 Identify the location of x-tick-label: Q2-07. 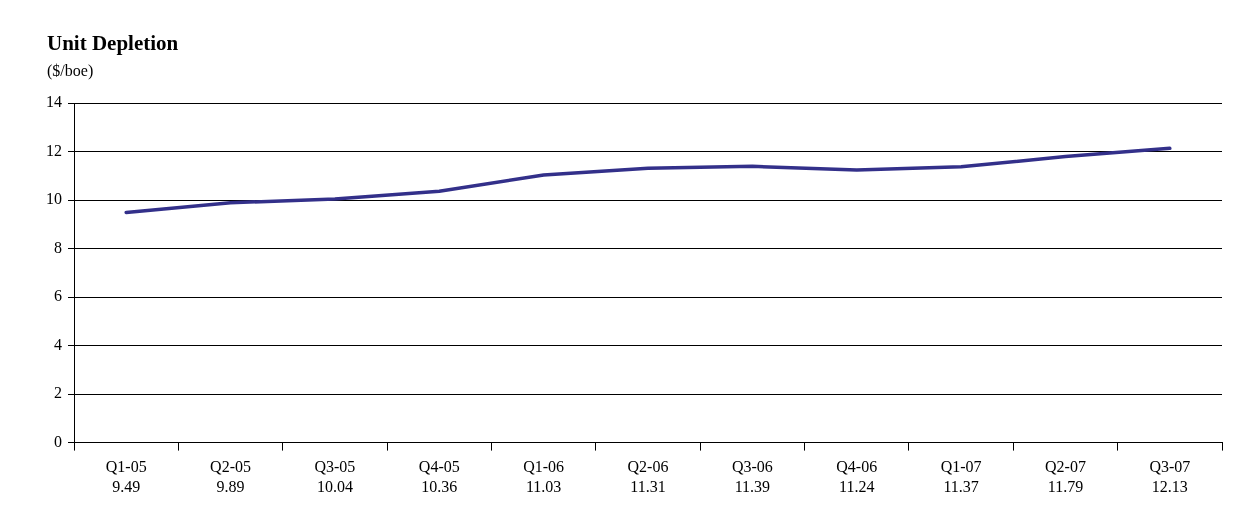
(1065, 467).